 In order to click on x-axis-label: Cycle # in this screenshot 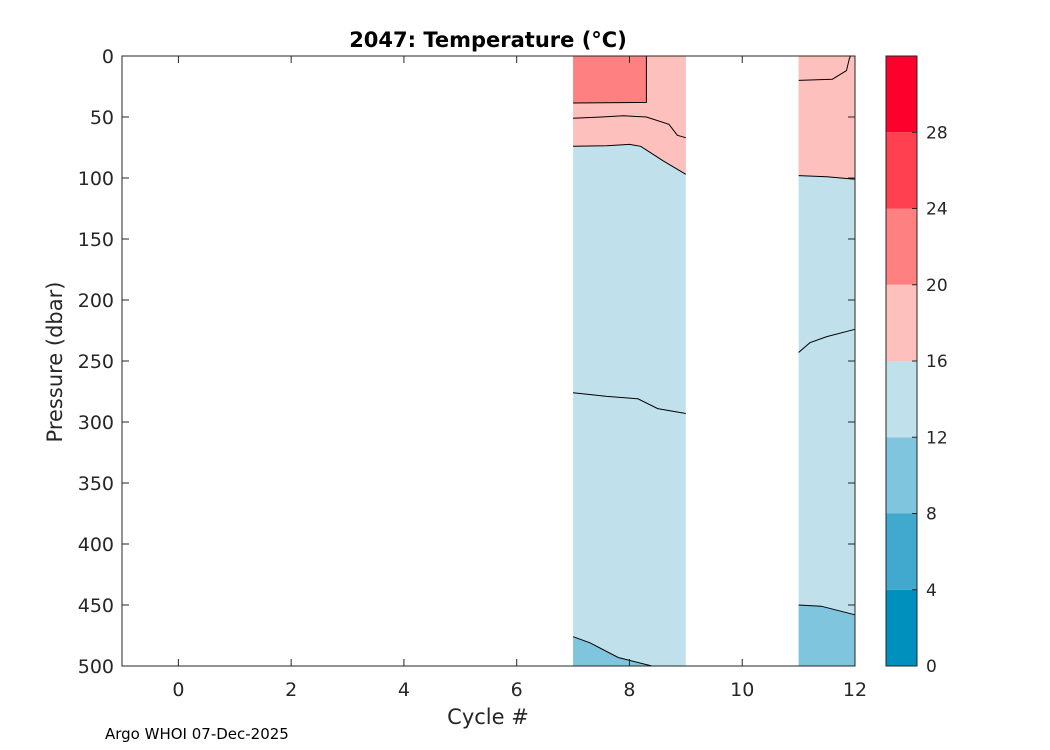, I will do `click(488, 717)`.